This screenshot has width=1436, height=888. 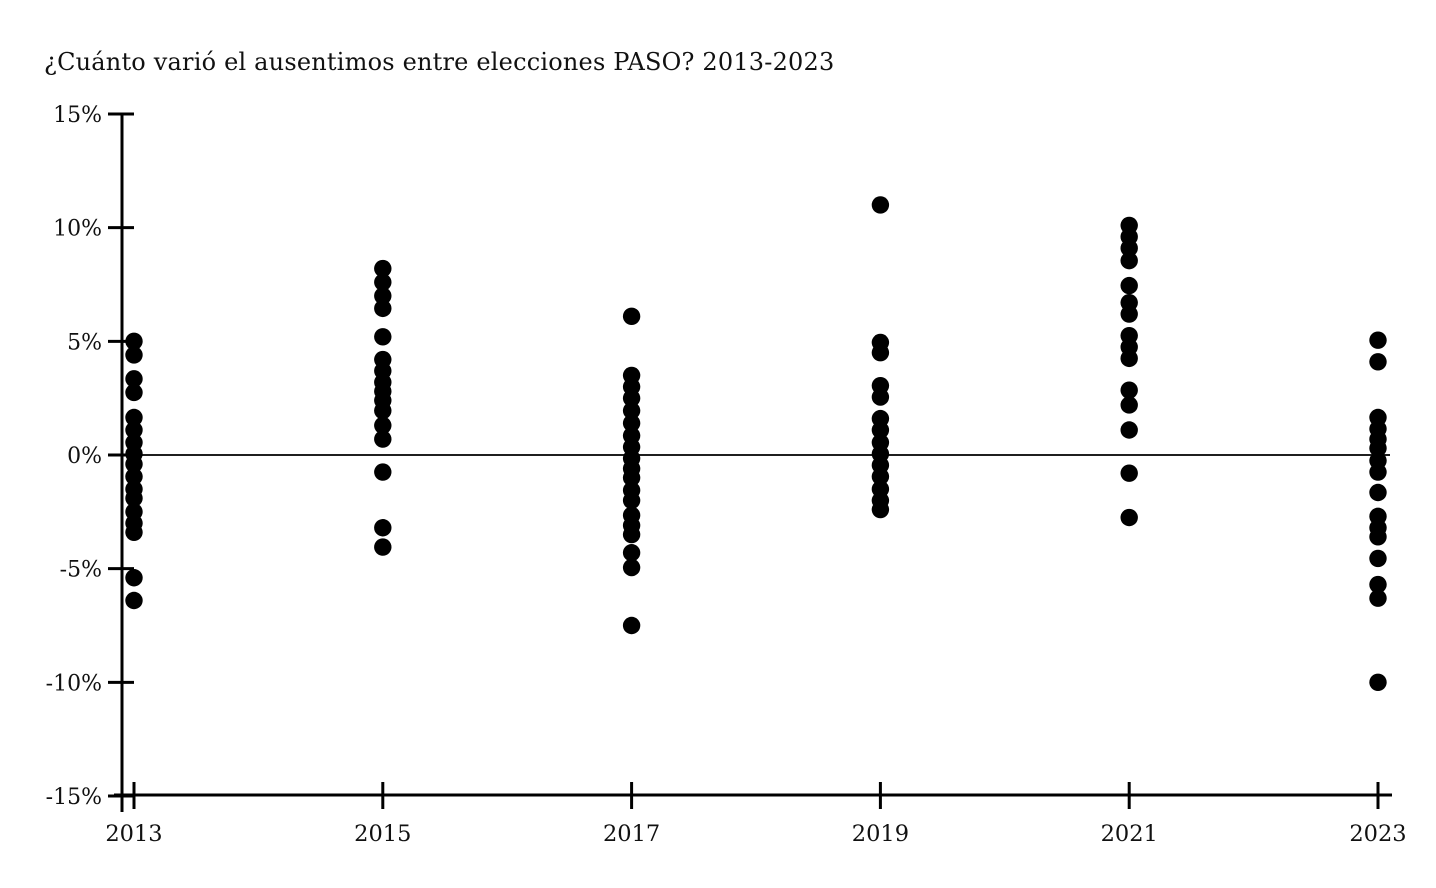 I want to click on x-tick-label: 2023, so click(x=1377, y=834).